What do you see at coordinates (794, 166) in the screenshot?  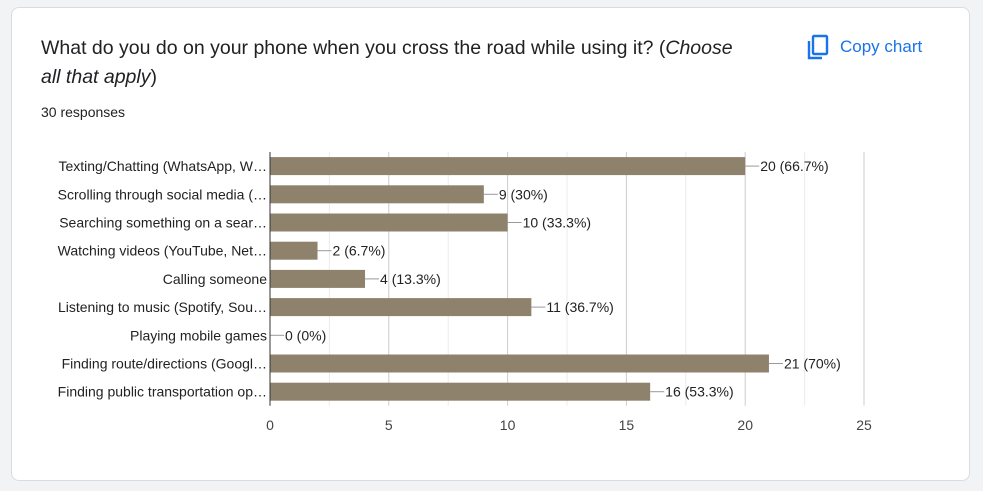 I see `data-label-0: 20 (66.7%)` at bounding box center [794, 166].